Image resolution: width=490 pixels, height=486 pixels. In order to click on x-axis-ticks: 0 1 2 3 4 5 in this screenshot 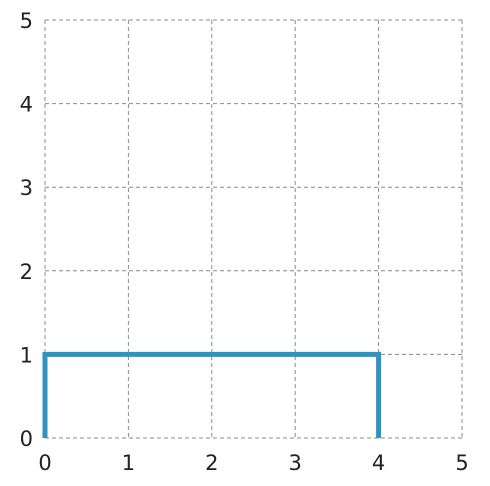, I will do `click(253, 463)`.